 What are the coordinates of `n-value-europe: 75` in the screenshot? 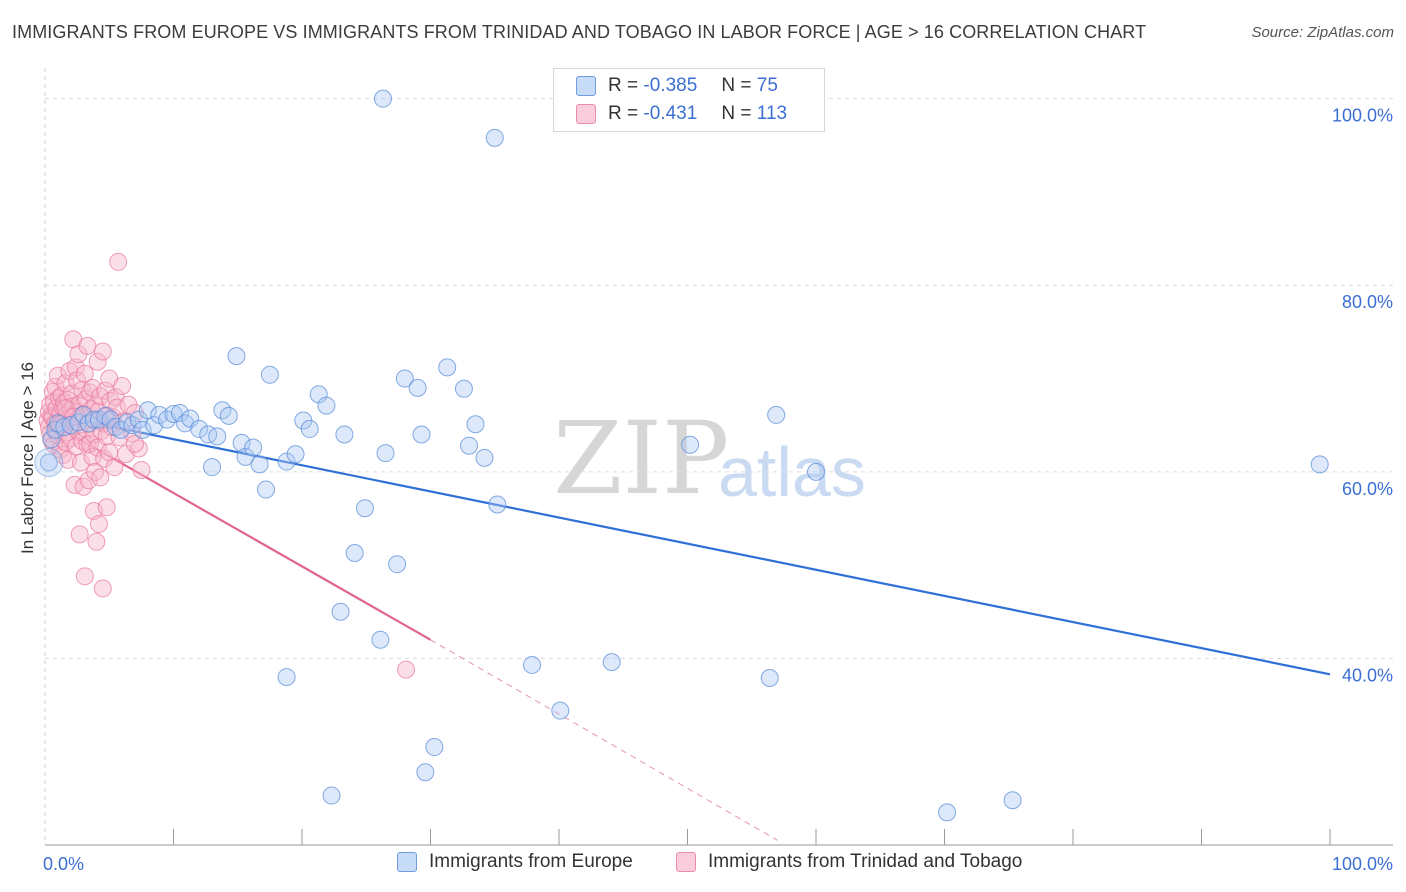 It's located at (767, 85).